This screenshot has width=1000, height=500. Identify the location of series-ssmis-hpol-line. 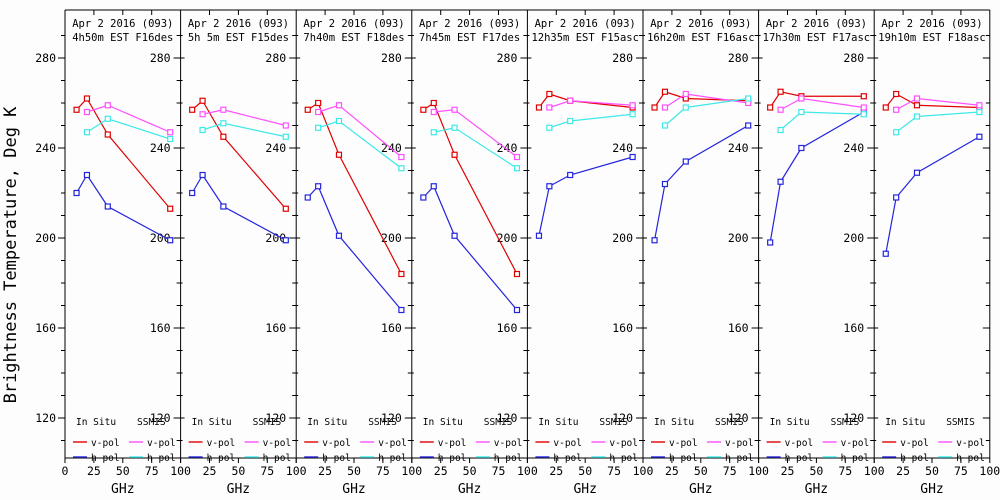
(244, 130).